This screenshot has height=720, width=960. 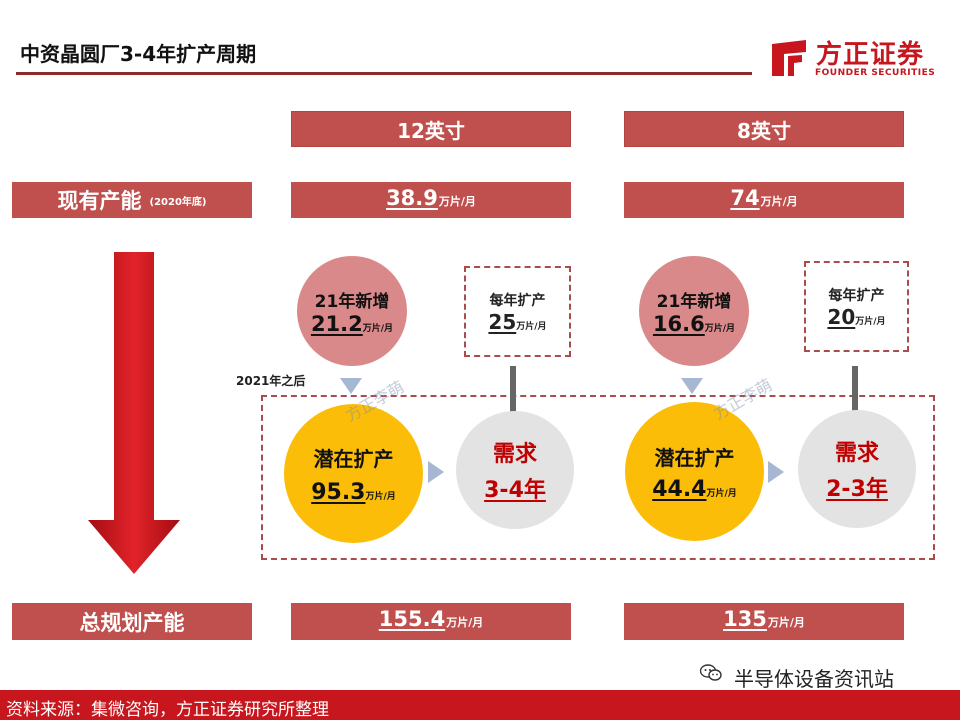 I want to click on potential-expansion-circle-8inch: 潜在扩产 44.4万片/月, so click(x=694, y=471).